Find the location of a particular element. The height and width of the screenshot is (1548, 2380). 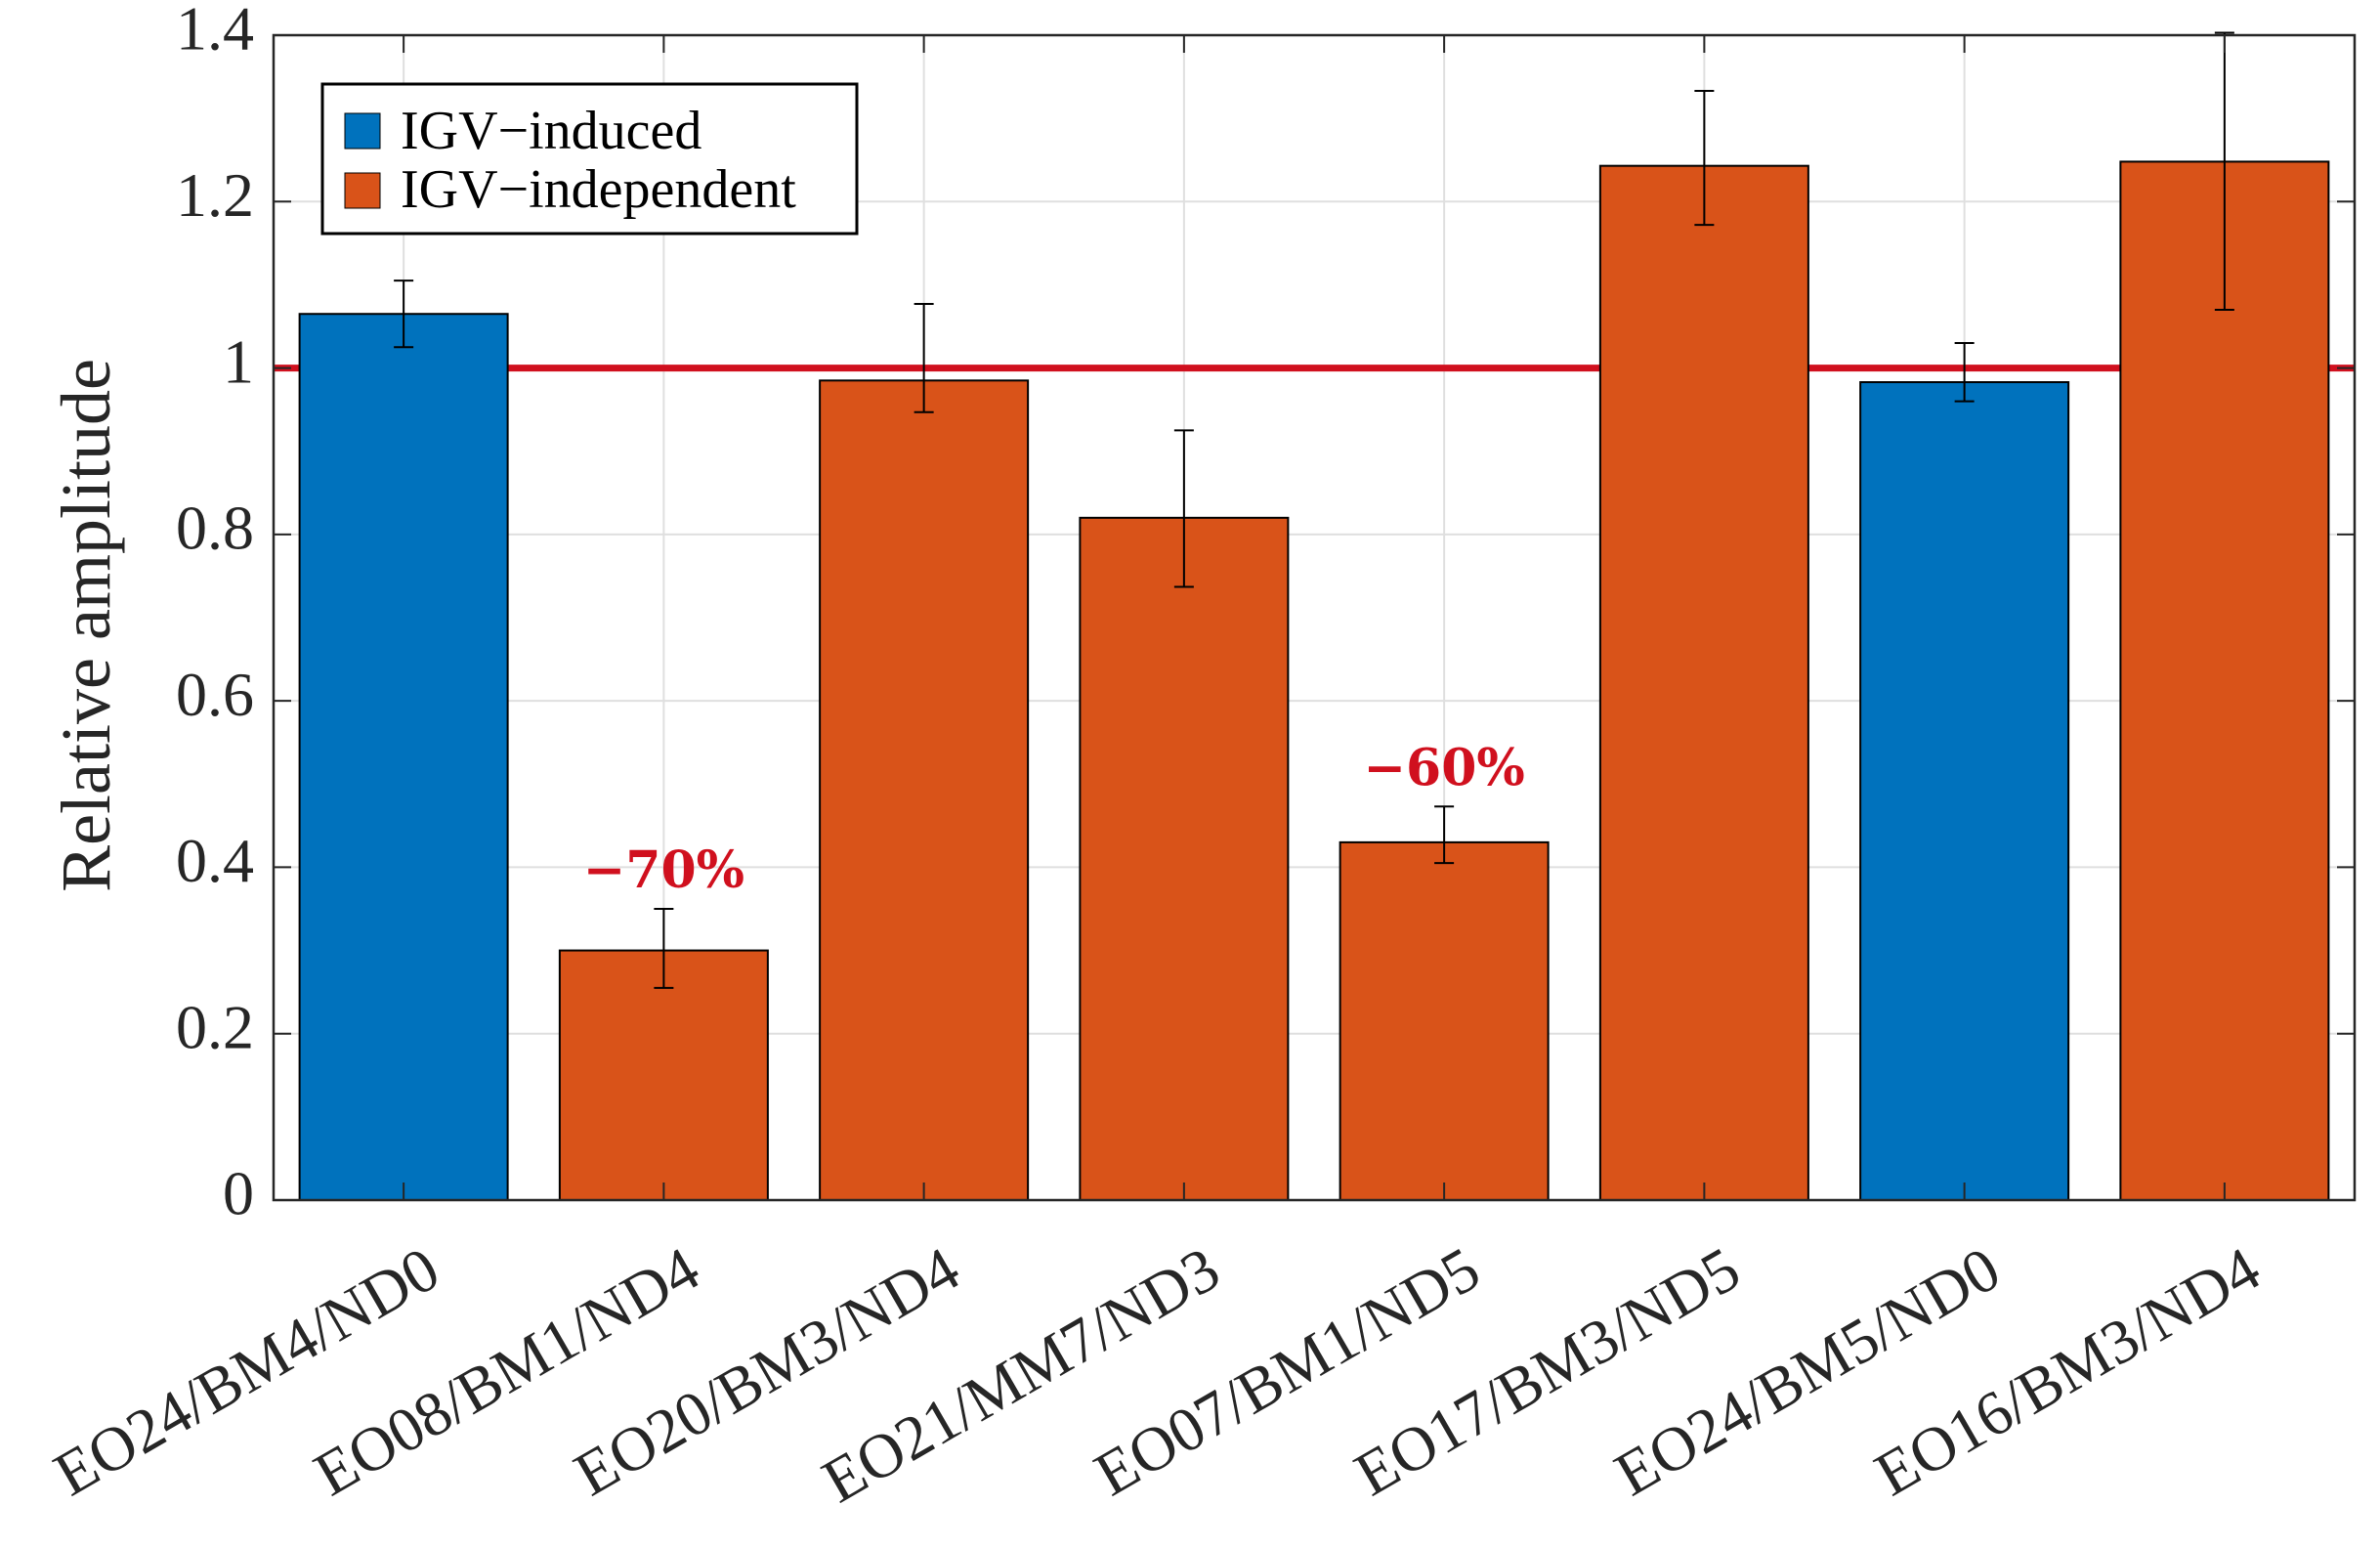

legend-box is located at coordinates (589, 159).